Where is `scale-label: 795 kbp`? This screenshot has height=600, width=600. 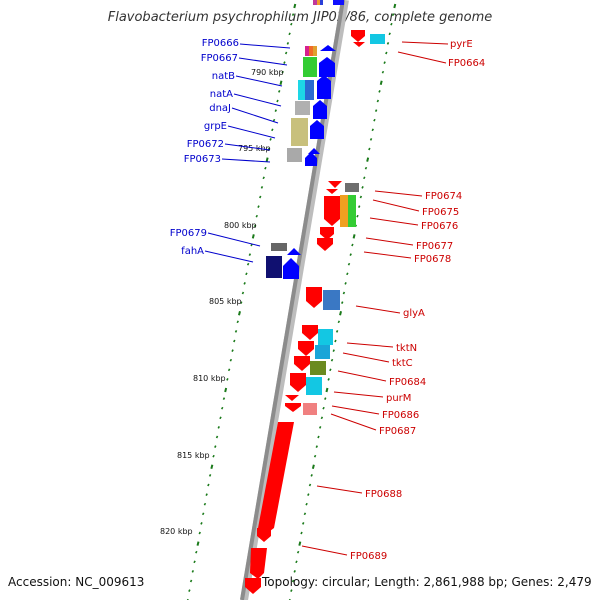 scale-label: 795 kbp is located at coordinates (254, 148).